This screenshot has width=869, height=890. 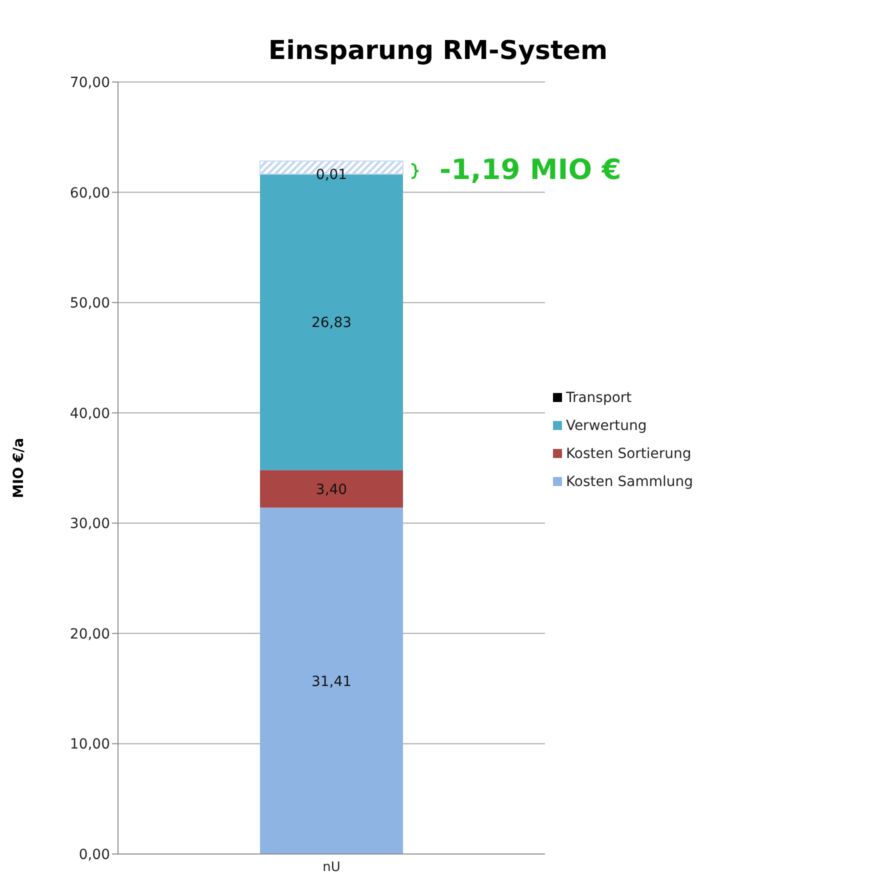 What do you see at coordinates (331, 868) in the screenshot?
I see `x-tick-label: nU` at bounding box center [331, 868].